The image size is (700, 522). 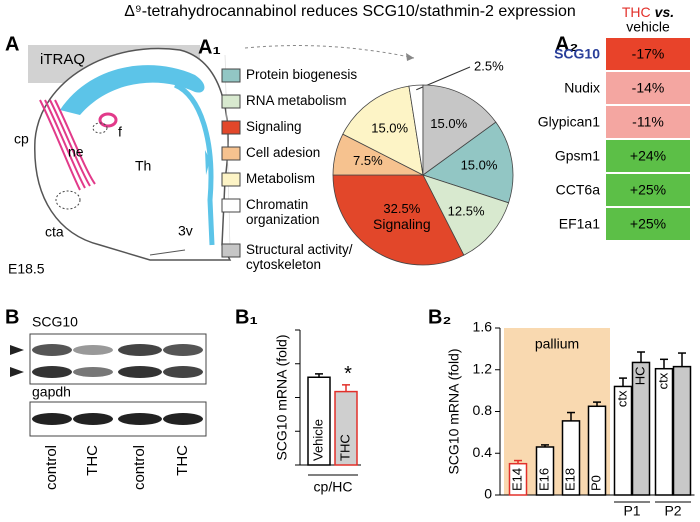 What do you see at coordinates (344, 447) in the screenshot?
I see `bar-label: THC` at bounding box center [344, 447].